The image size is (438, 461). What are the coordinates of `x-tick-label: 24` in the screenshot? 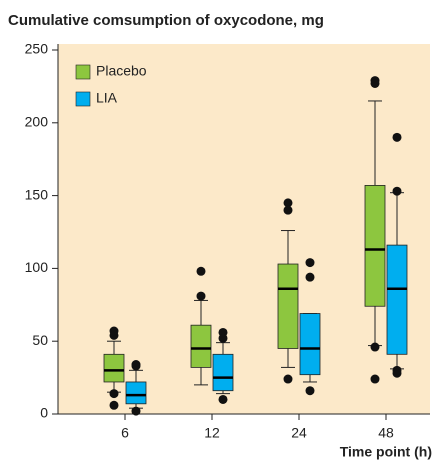 It's located at (299, 433).